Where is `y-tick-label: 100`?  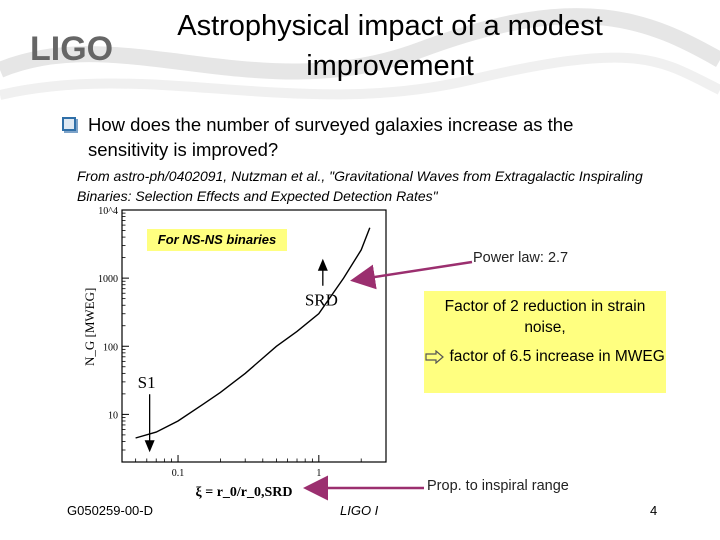 y-tick-label: 100 is located at coordinates (110, 347).